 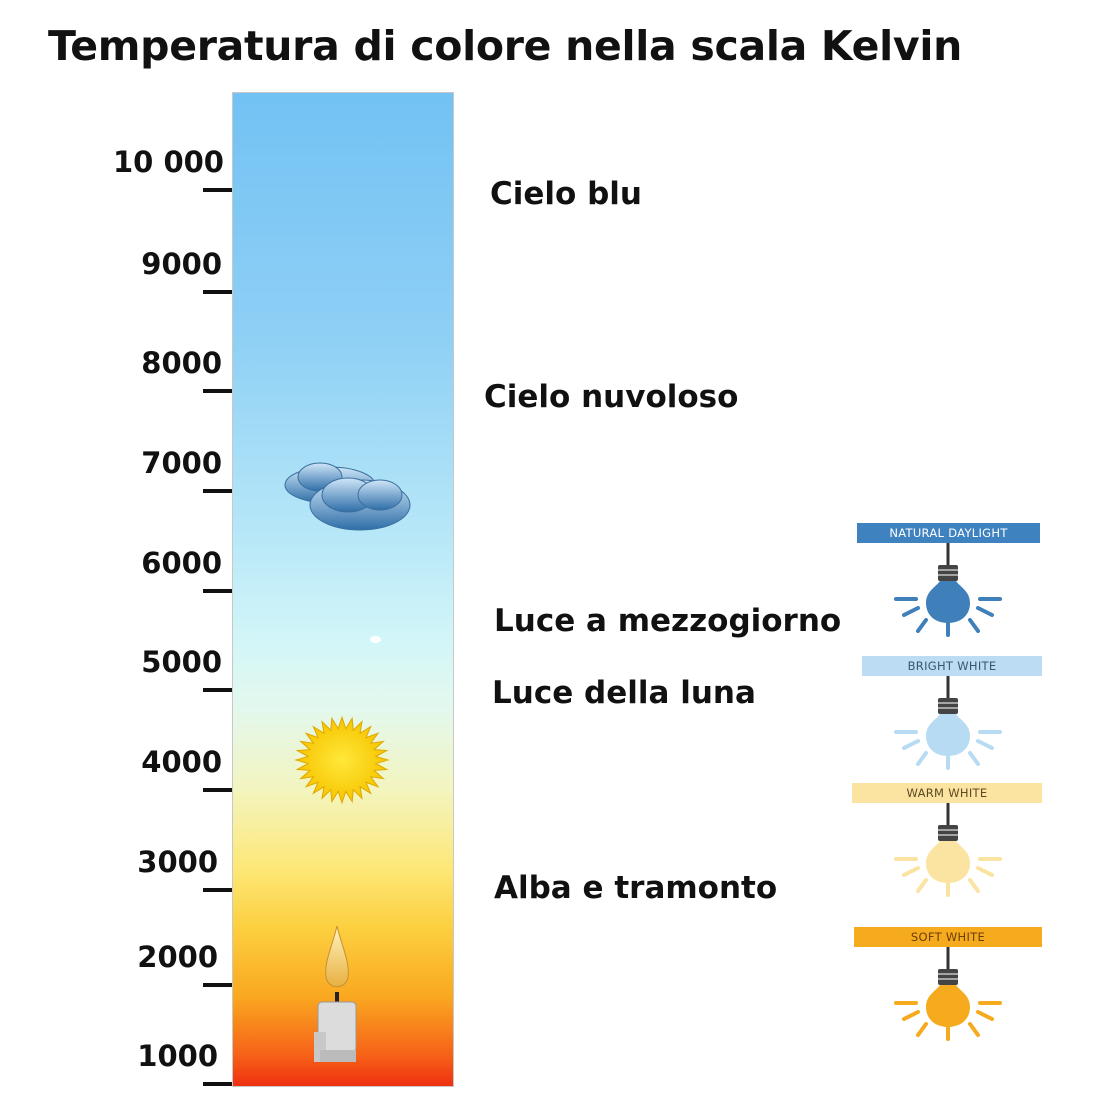 What do you see at coordinates (947, 793) in the screenshot?
I see `bulb-label: WARM WHITE` at bounding box center [947, 793].